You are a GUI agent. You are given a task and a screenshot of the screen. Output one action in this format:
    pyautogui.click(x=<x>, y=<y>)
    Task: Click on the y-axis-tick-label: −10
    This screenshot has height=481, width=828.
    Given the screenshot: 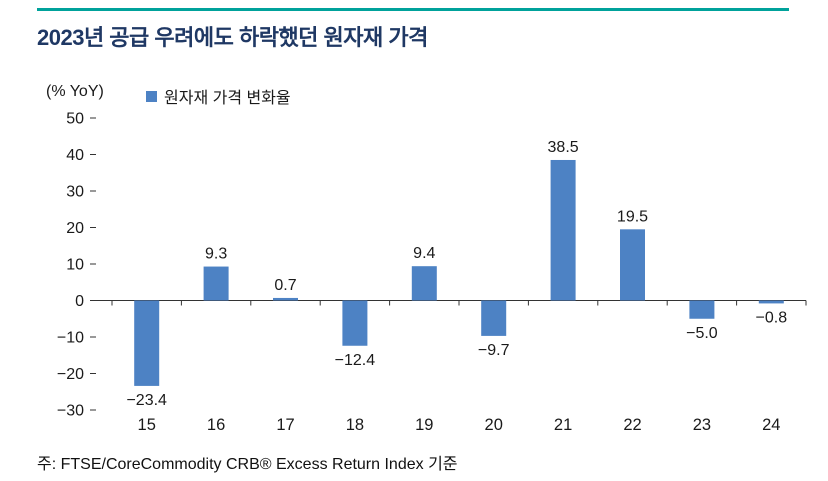 What is the action you would take?
    pyautogui.click(x=70, y=338)
    